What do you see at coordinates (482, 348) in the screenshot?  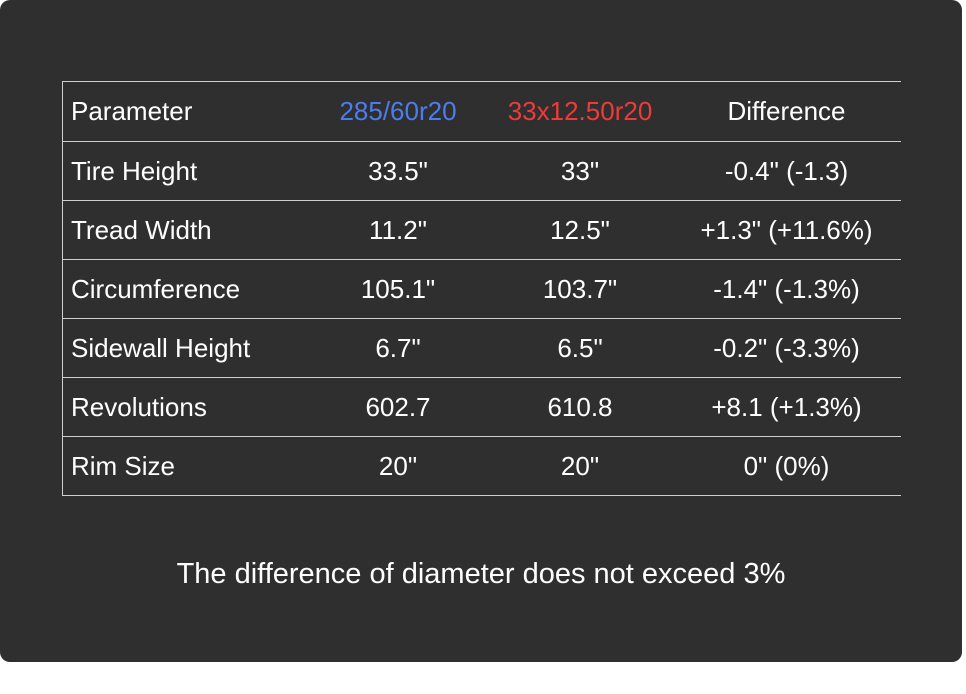 I see `table-row: Sidewall Height 6.7" 6.5" -0.2" (-3.3%)` at bounding box center [482, 348].